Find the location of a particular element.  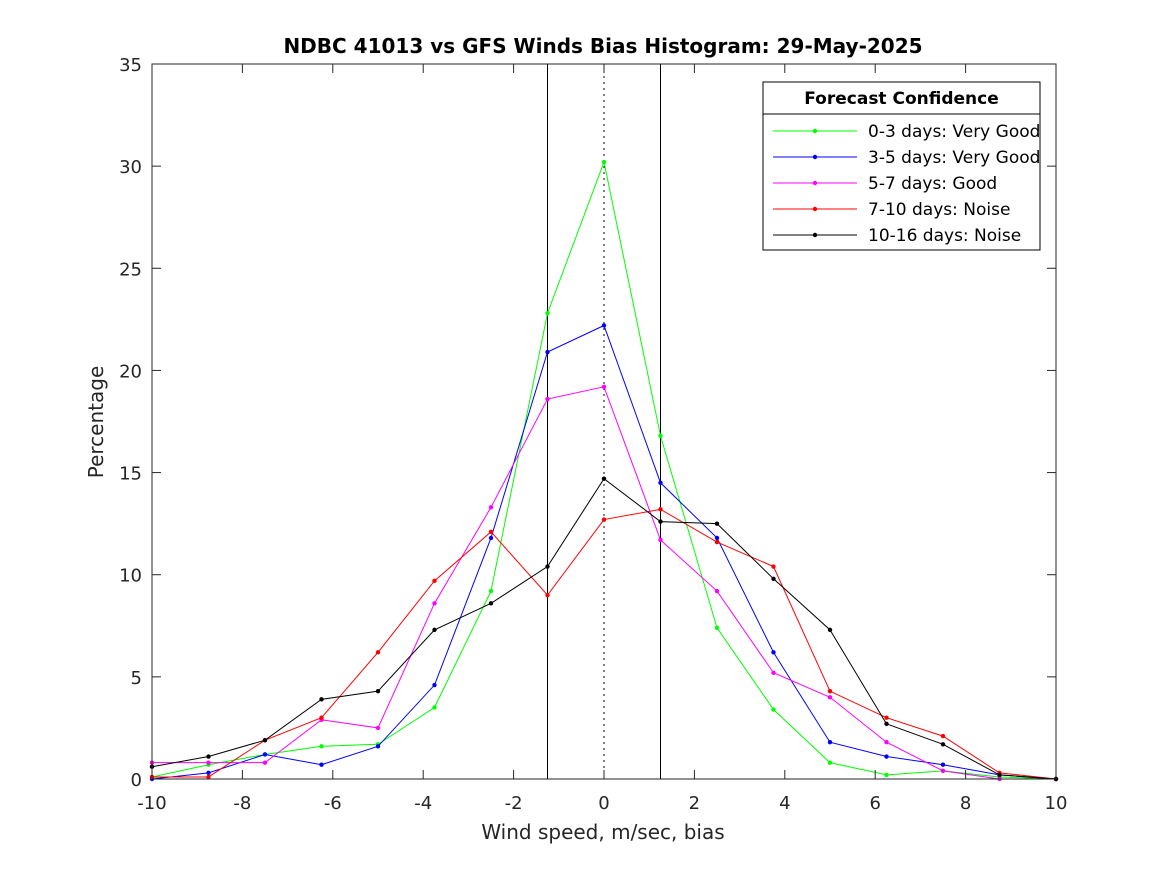

x-tick-label: -10 is located at coordinates (151, 803).